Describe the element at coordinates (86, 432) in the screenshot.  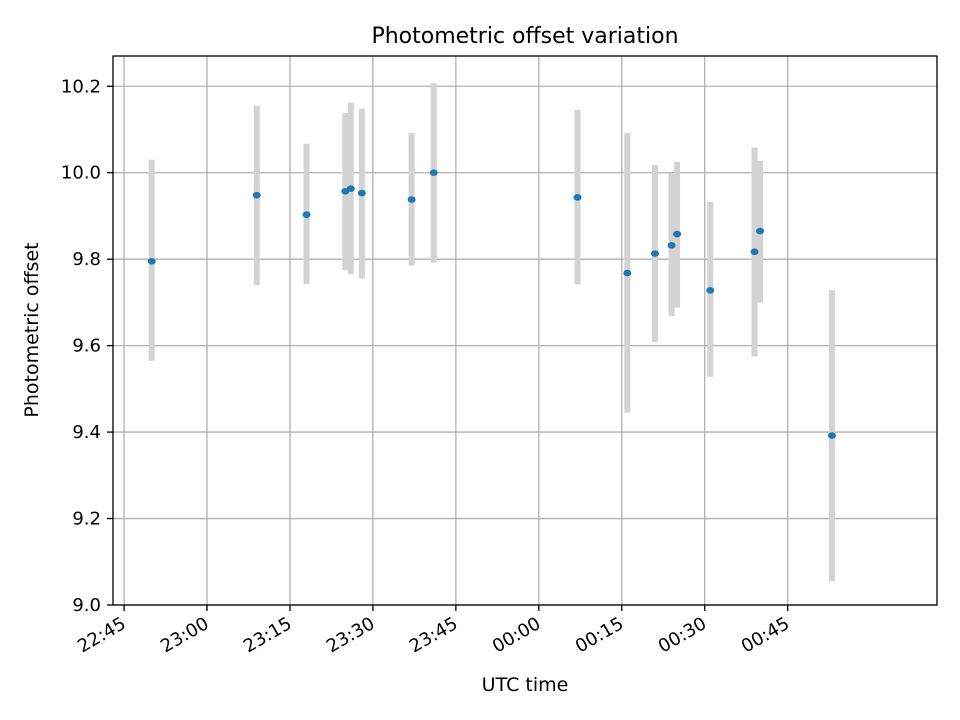
I see `y-tick-label: 9.4` at that location.